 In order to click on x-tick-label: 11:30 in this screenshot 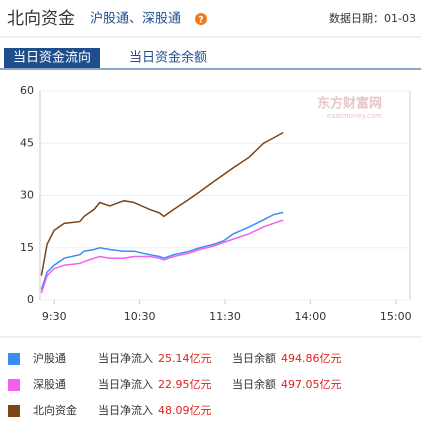, I will do `click(225, 316)`.